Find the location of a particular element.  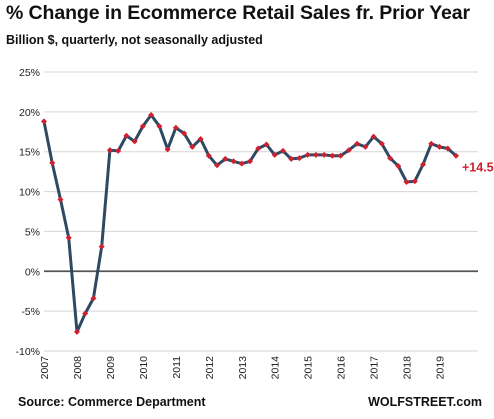

x-tick-label: 2007 is located at coordinates (45, 368).